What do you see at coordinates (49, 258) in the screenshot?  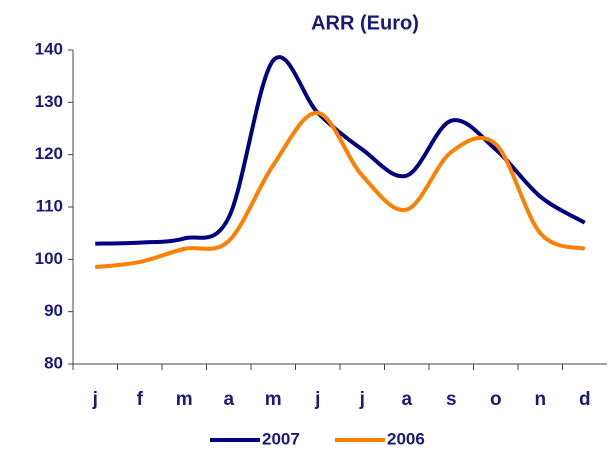 I see `y-tick-label: 100` at bounding box center [49, 258].